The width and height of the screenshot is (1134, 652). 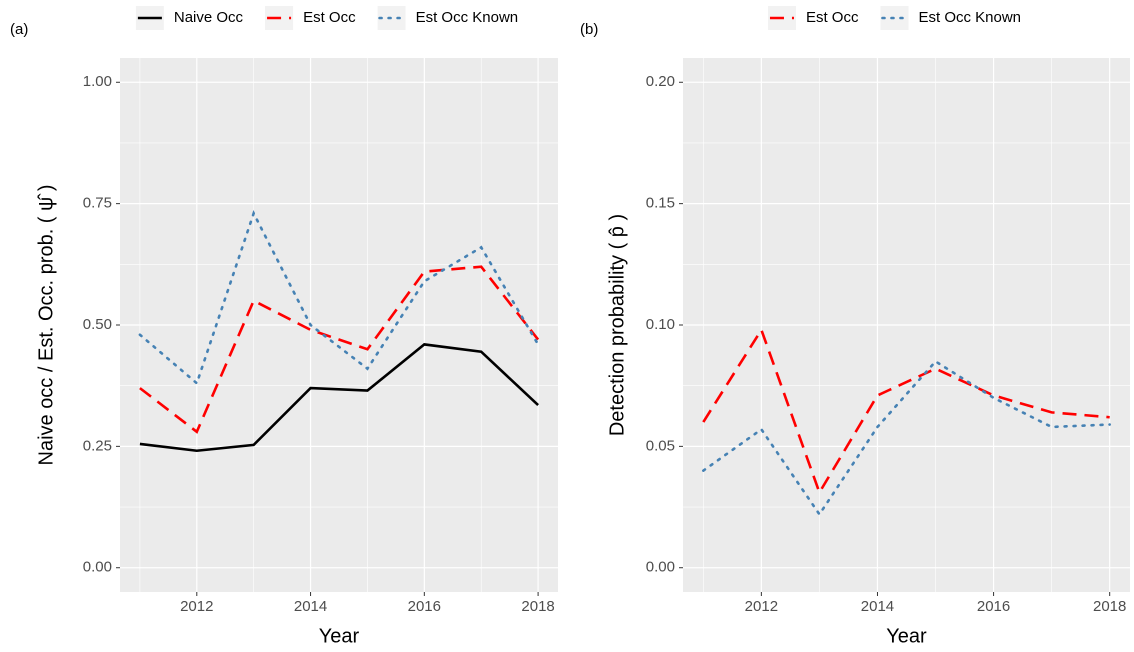 What do you see at coordinates (97, 81) in the screenshot?
I see `y-tick-label: 1.00` at bounding box center [97, 81].